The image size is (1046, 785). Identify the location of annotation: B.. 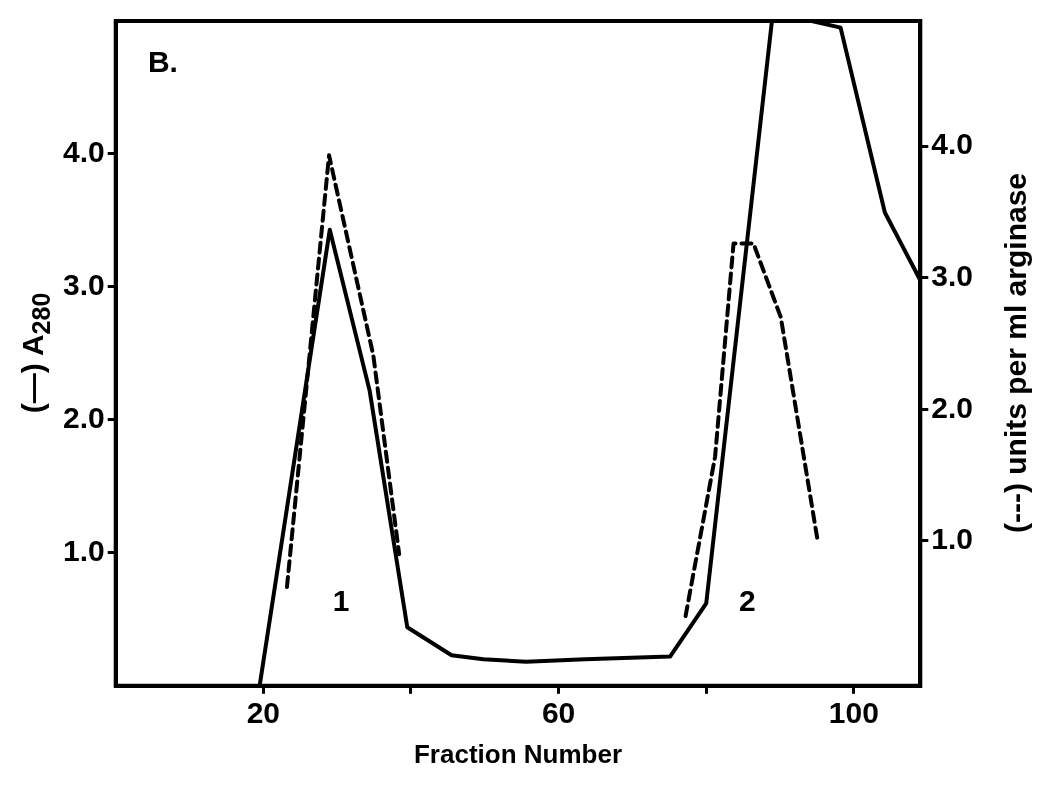
(162, 62).